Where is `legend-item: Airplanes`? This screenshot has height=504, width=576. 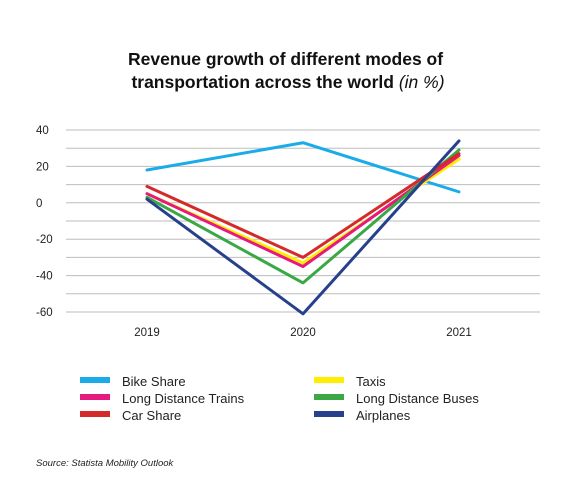
legend-item: Airplanes is located at coordinates (362, 415).